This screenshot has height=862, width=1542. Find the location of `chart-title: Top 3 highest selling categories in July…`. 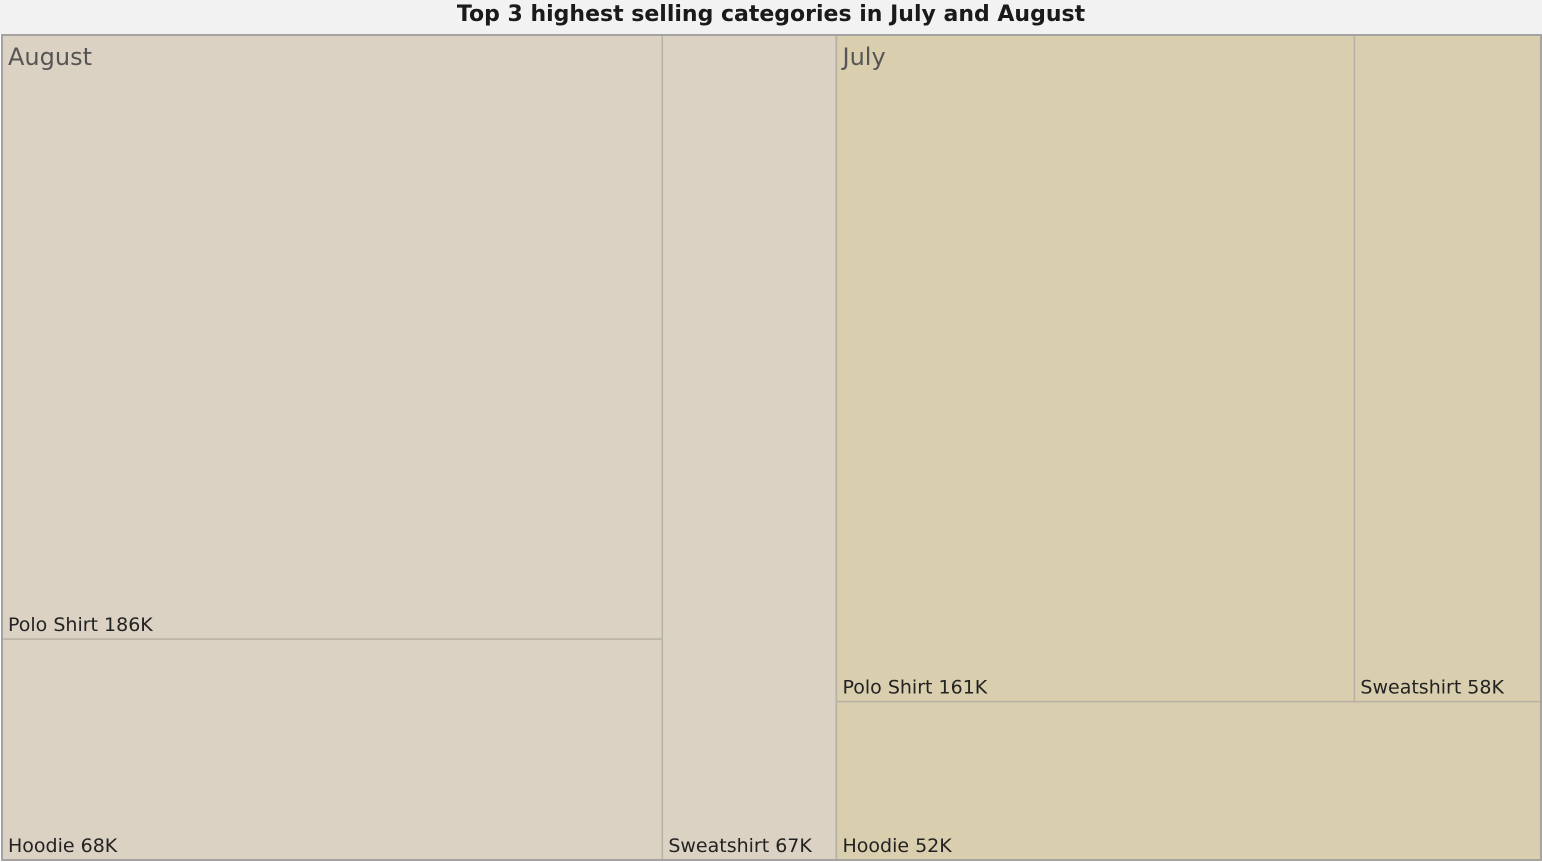

chart-title: Top 3 highest selling categories in July… is located at coordinates (771, 14).